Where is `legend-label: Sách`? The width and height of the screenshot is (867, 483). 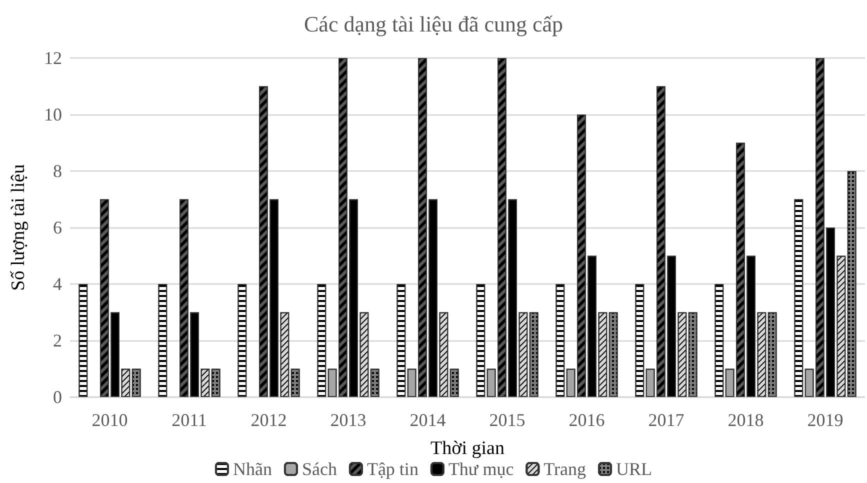
legend-label: Sách is located at coordinates (319, 469).